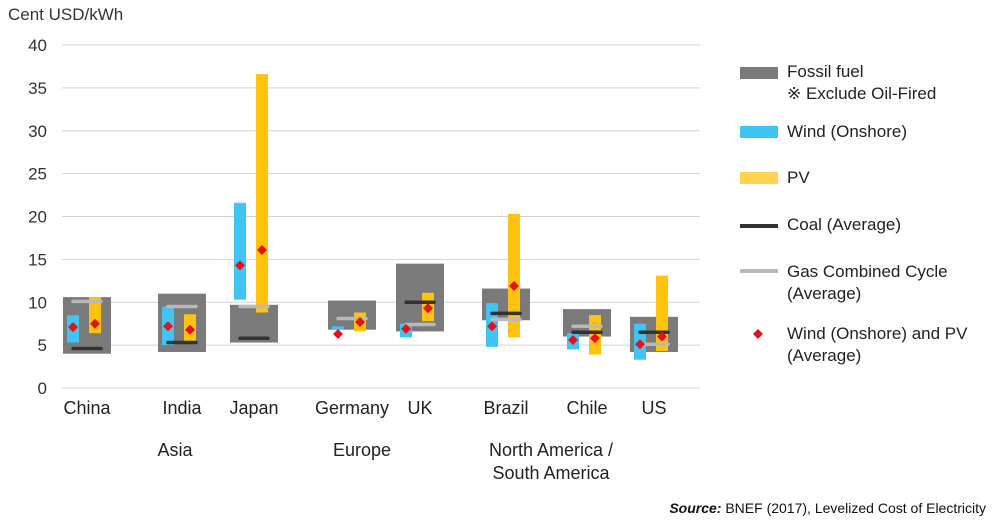 This screenshot has width=1000, height=525. What do you see at coordinates (573, 339) in the screenshot?
I see `wind-average-chile` at bounding box center [573, 339].